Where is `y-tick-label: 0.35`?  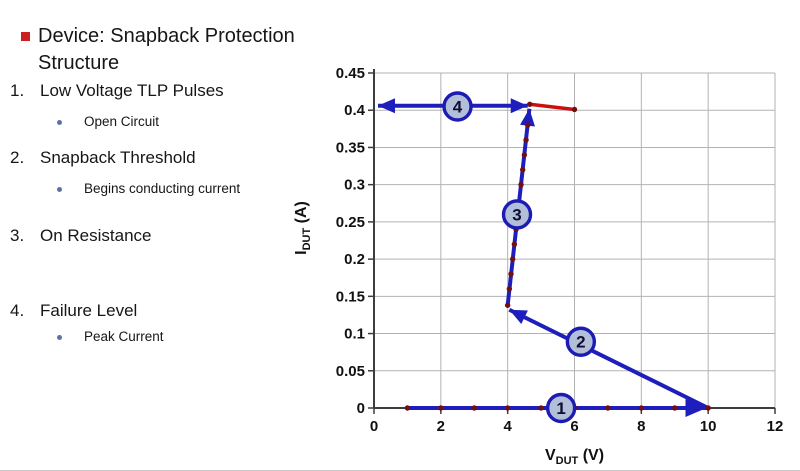
y-tick-label: 0.35 is located at coordinates (350, 147).